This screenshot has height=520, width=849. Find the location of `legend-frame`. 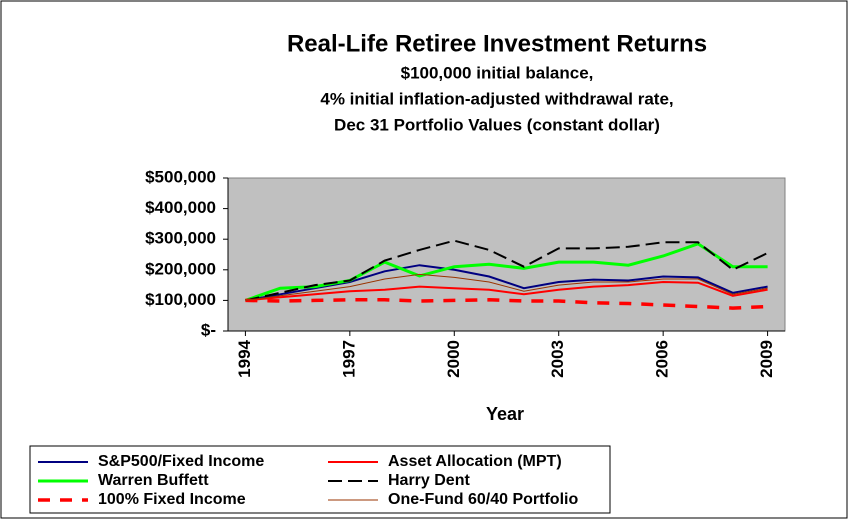

legend-frame is located at coordinates (320, 479).